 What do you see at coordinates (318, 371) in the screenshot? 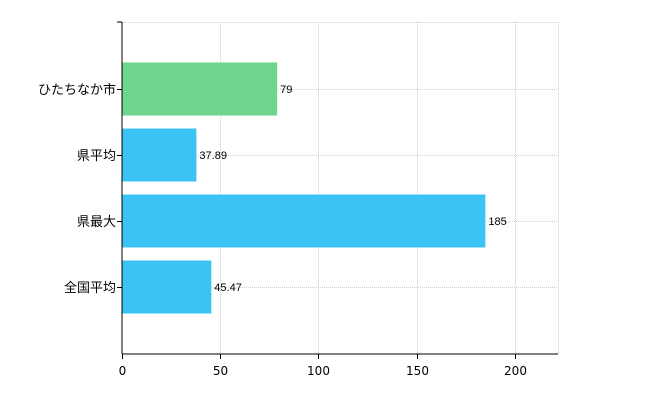
I see `x-tick-label: 100` at bounding box center [318, 371].